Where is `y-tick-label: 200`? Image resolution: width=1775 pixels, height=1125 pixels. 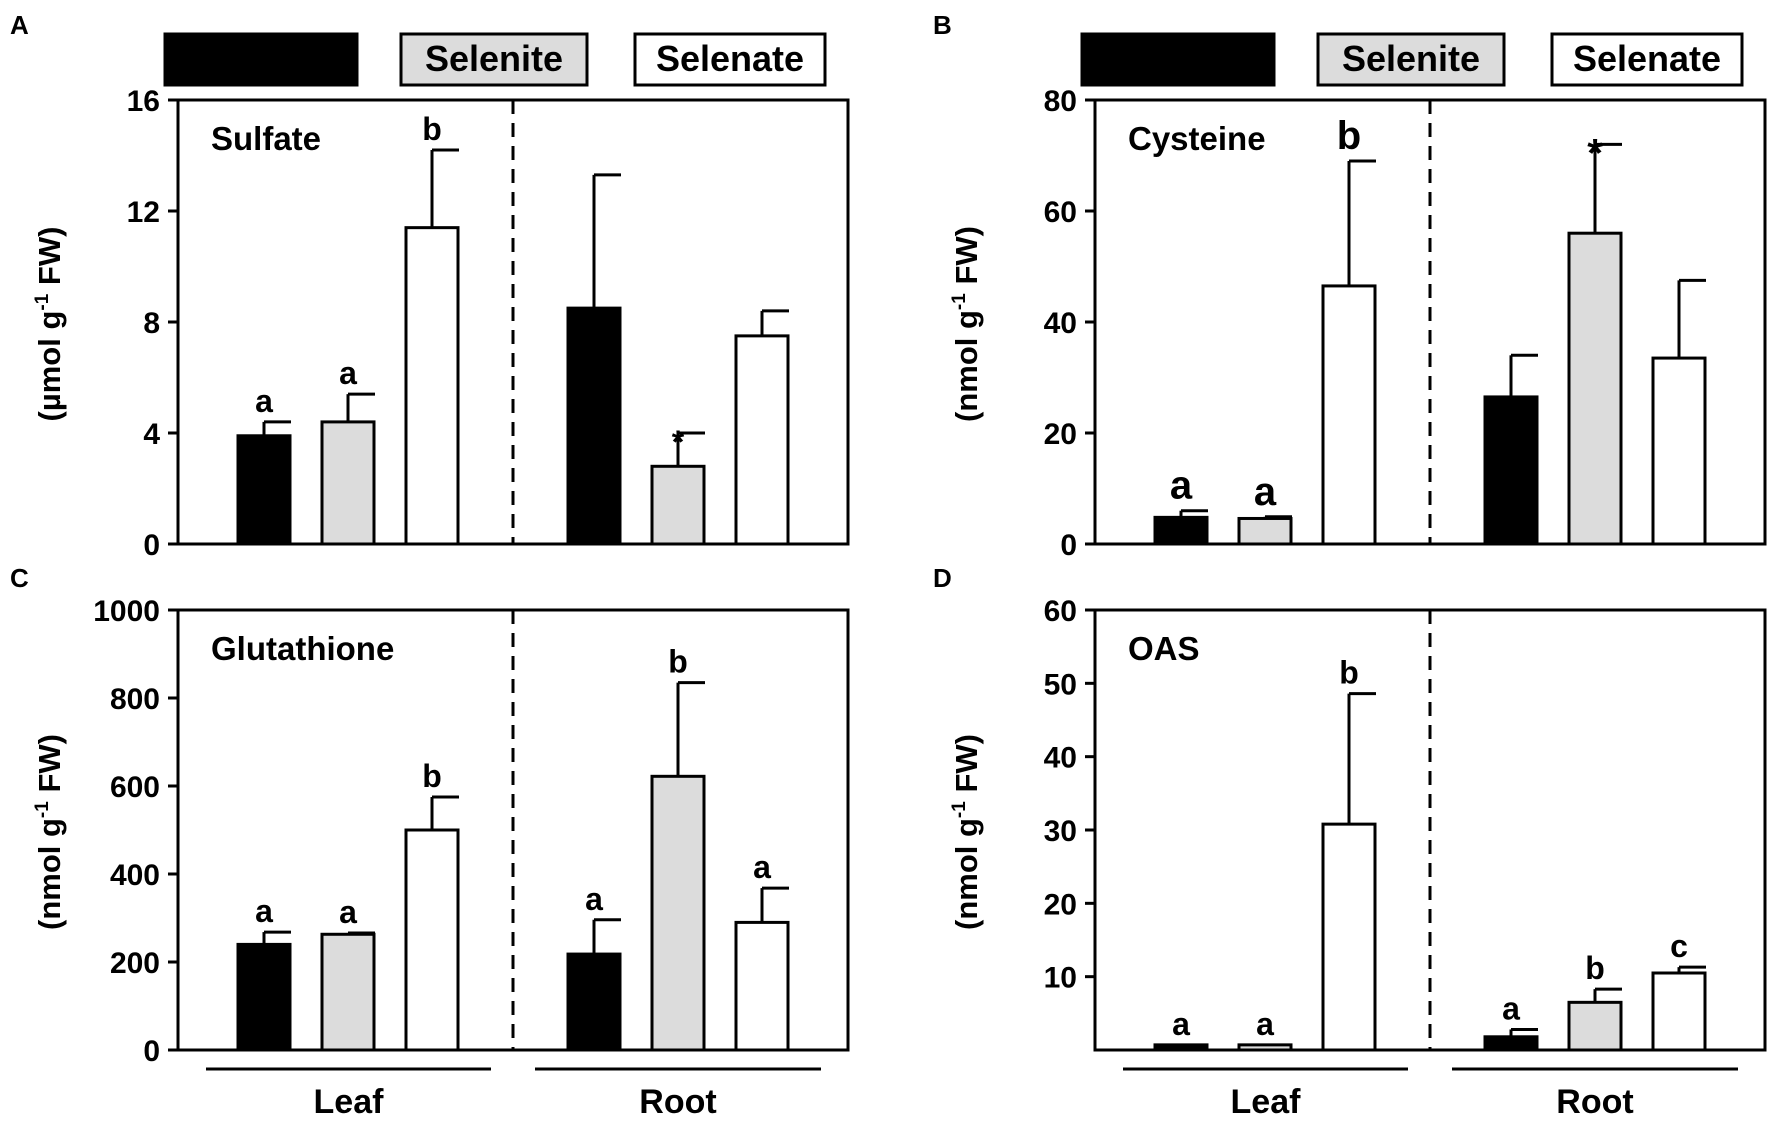 y-tick-label: 200 is located at coordinates (135, 963).